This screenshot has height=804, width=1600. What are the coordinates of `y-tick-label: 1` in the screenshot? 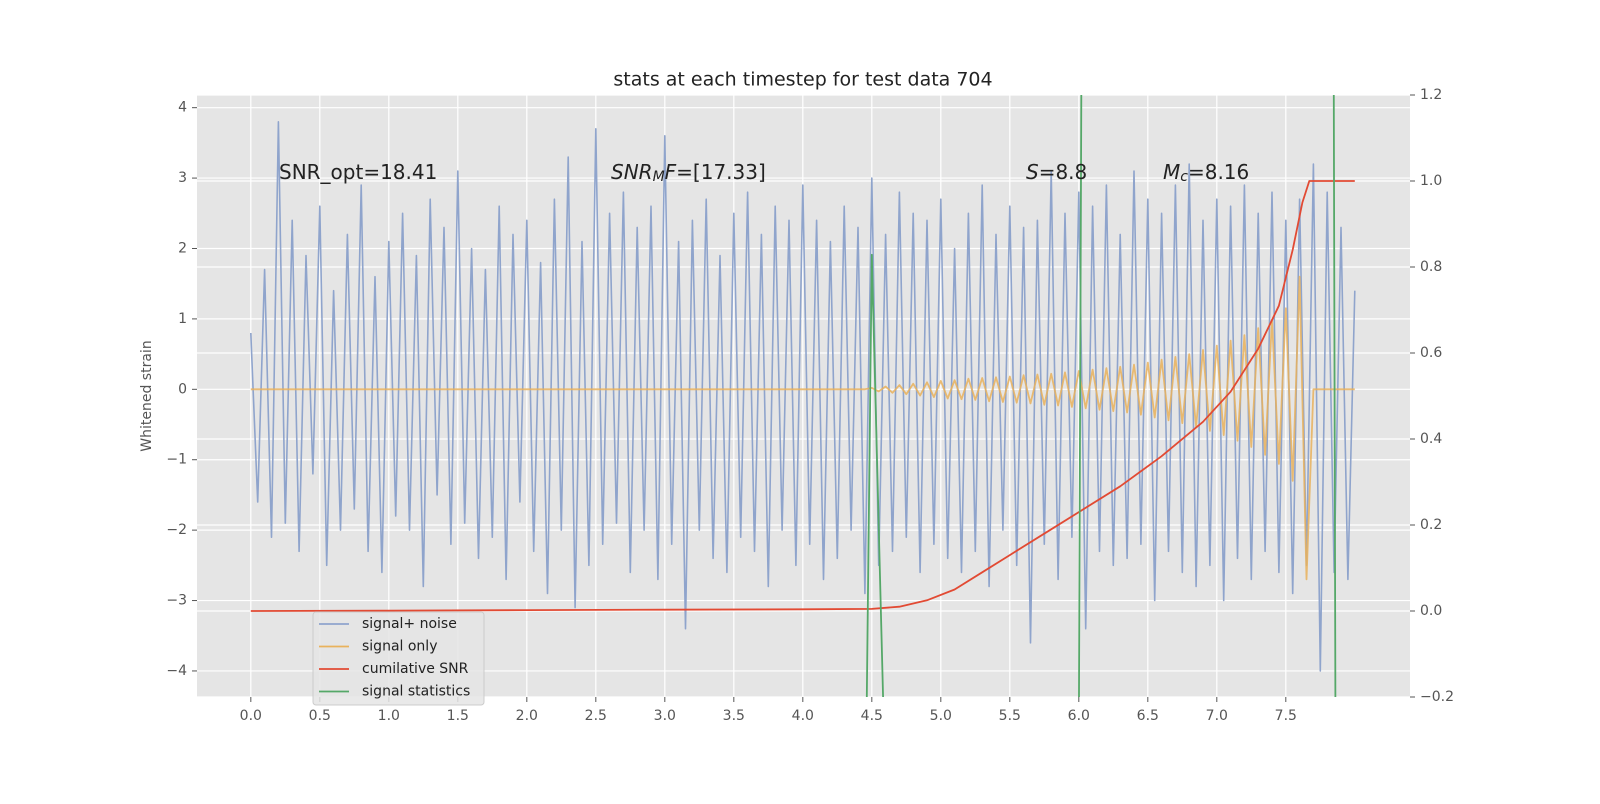 It's located at (182, 319).